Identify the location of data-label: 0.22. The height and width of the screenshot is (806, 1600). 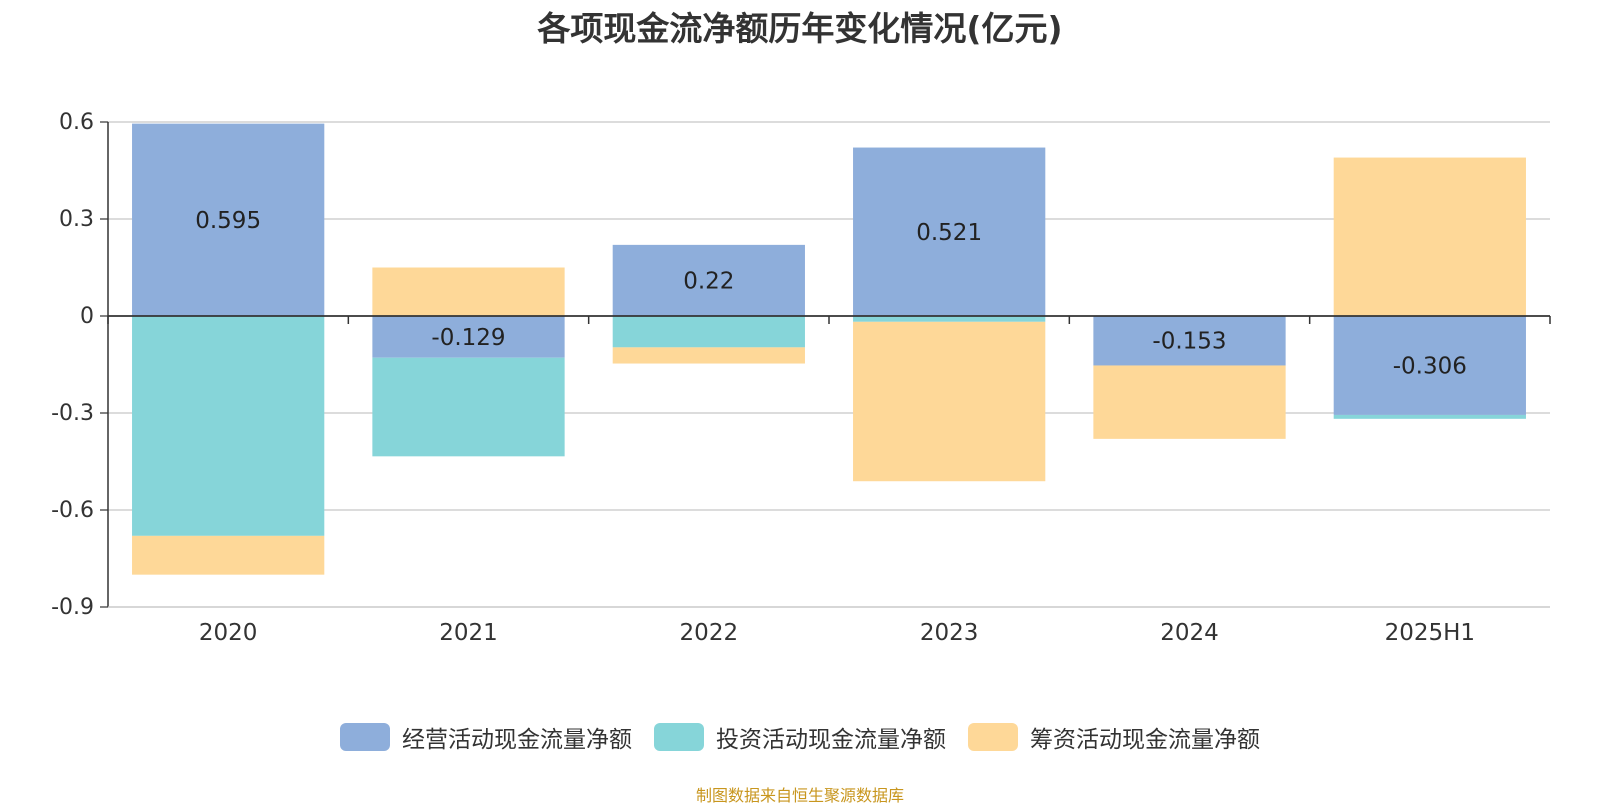
(708, 281).